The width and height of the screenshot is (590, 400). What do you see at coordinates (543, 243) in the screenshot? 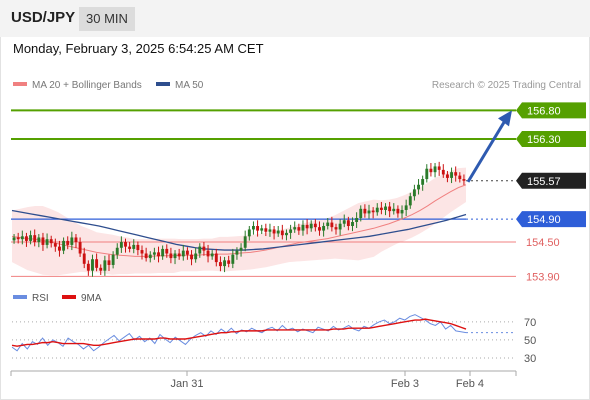
I see `support-label: 154.50` at bounding box center [543, 243].